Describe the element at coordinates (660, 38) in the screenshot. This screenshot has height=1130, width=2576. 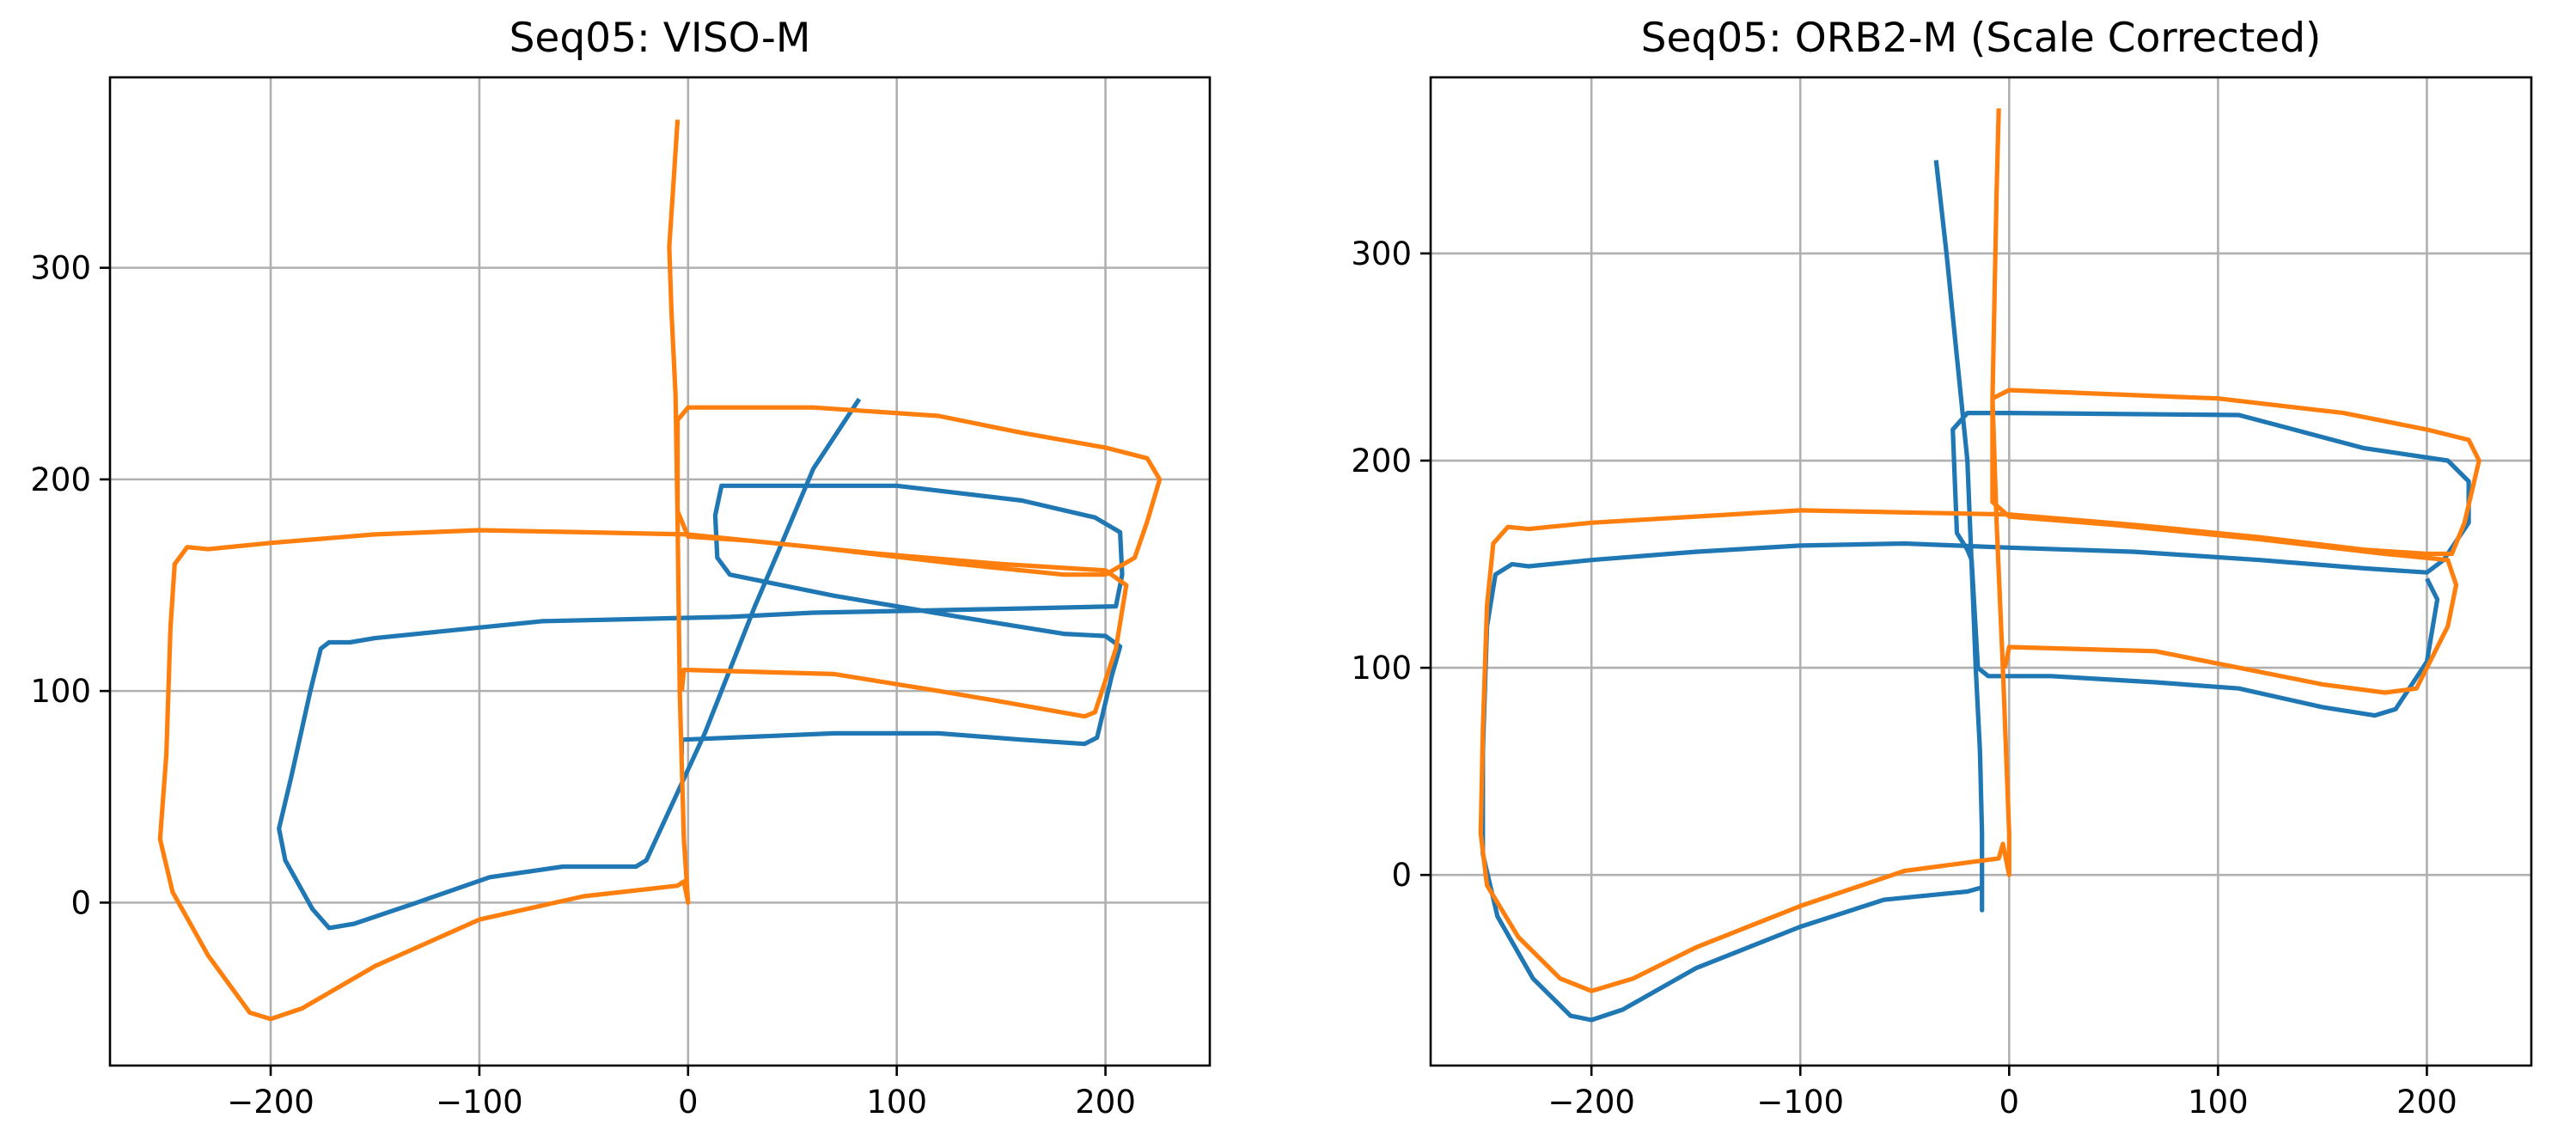
I see `chart-title: Seq05: VISO-M` at that location.